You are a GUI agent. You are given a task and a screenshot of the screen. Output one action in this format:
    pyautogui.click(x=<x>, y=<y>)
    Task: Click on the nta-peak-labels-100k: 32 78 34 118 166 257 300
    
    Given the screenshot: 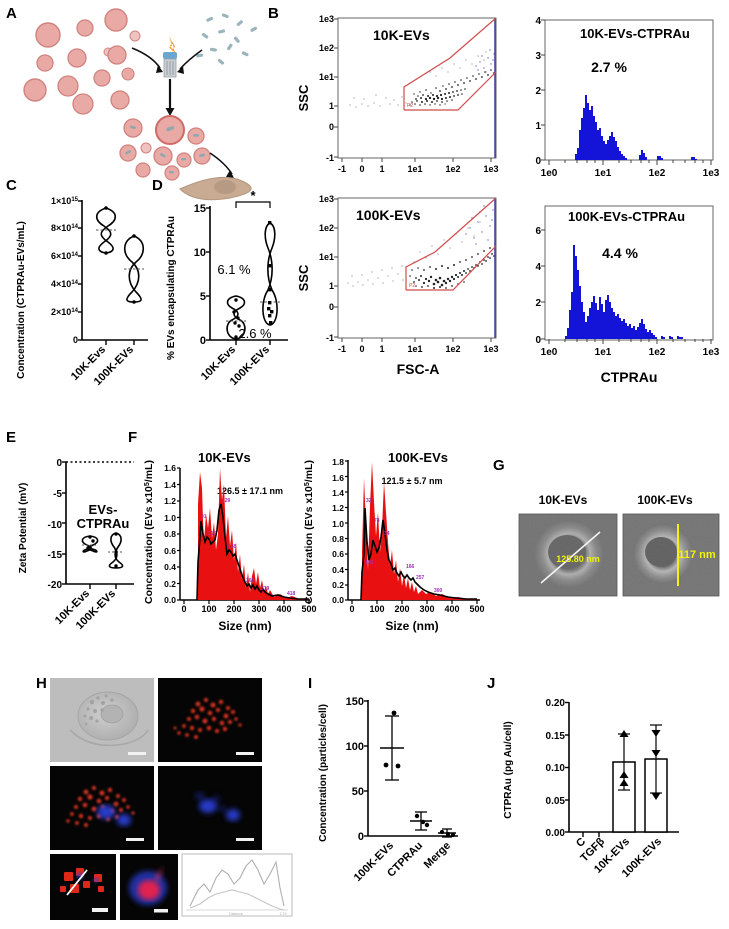 What is the action you would take?
    pyautogui.click(x=404, y=546)
    